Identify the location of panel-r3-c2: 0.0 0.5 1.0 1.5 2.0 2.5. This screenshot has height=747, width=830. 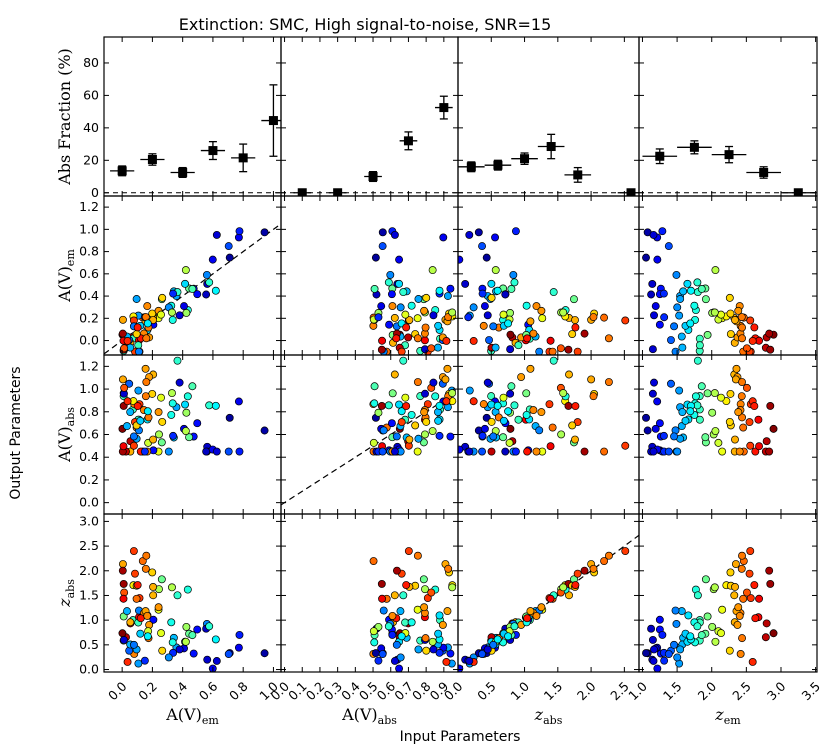
(540, 608).